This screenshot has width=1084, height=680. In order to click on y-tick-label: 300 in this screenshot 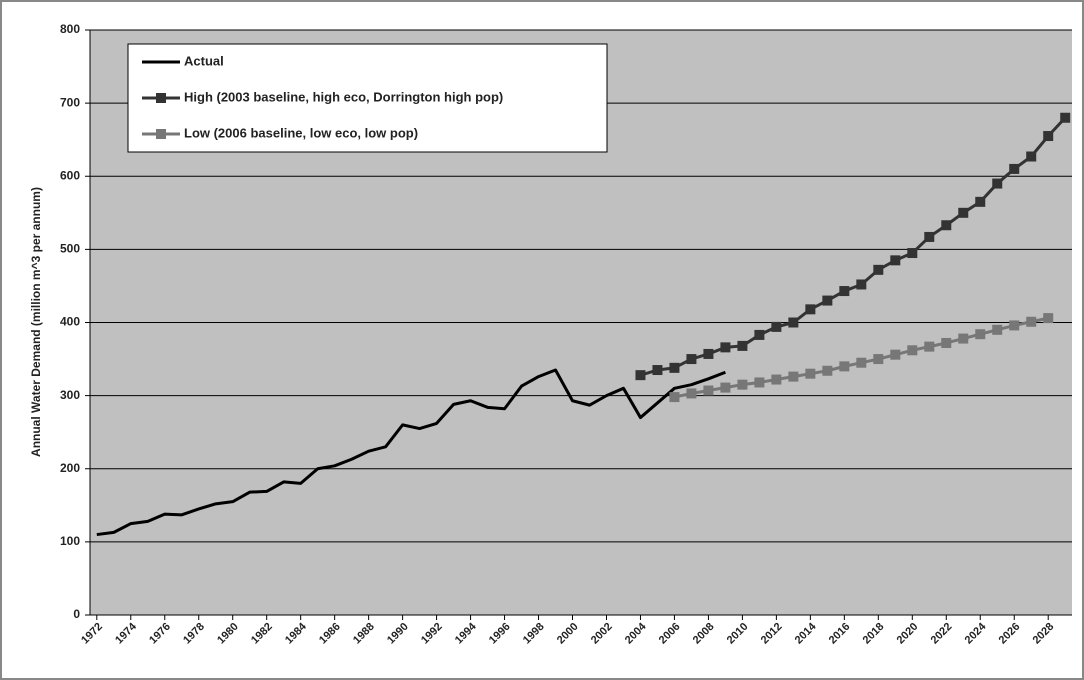, I will do `click(70, 395)`.